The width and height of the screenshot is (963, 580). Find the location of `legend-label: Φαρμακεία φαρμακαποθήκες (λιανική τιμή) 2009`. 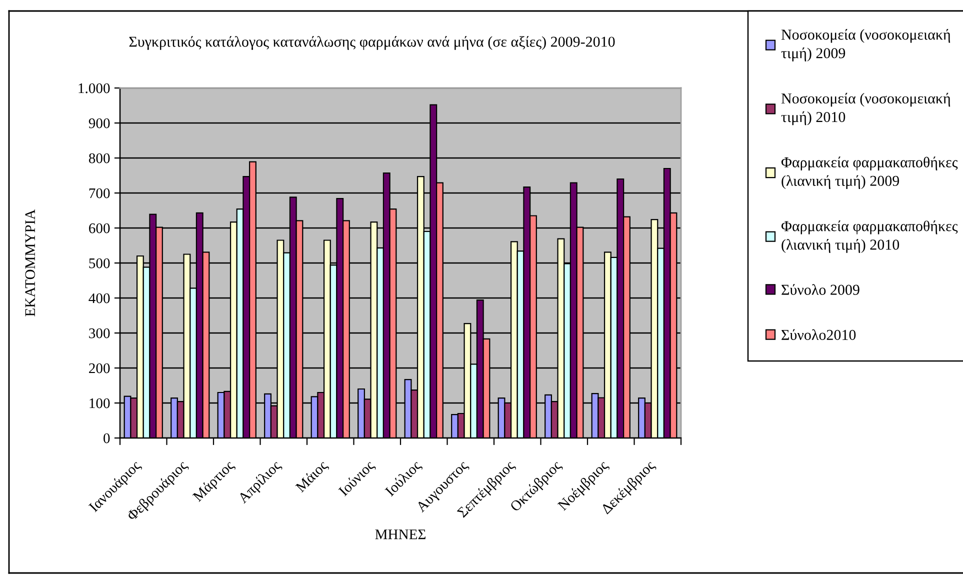

legend-label: Φαρμακεία φαρμακαποθήκες (λιανική τιμή) 2009 is located at coordinates (869, 172).